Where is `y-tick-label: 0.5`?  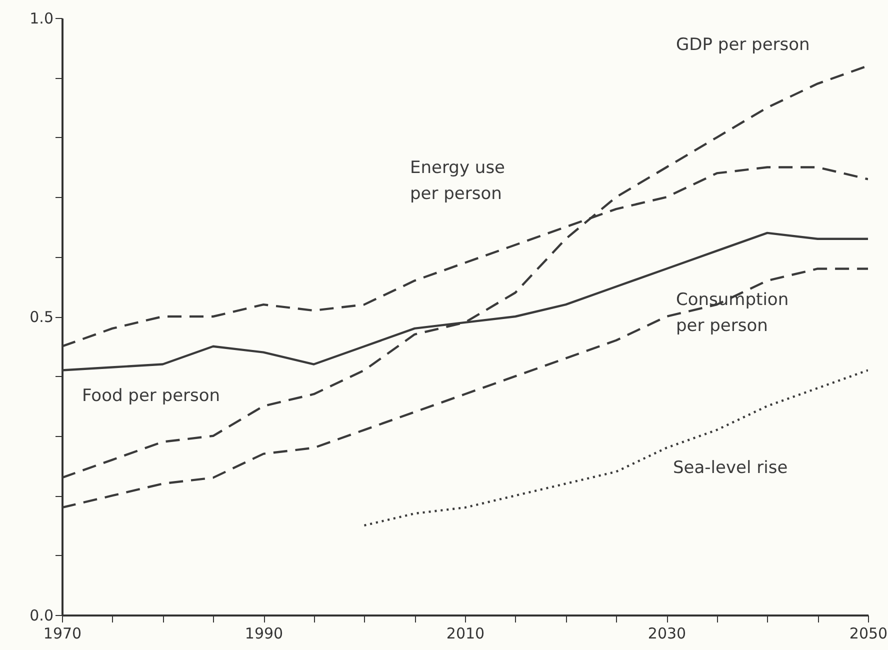
y-tick-label: 0.5 is located at coordinates (42, 317).